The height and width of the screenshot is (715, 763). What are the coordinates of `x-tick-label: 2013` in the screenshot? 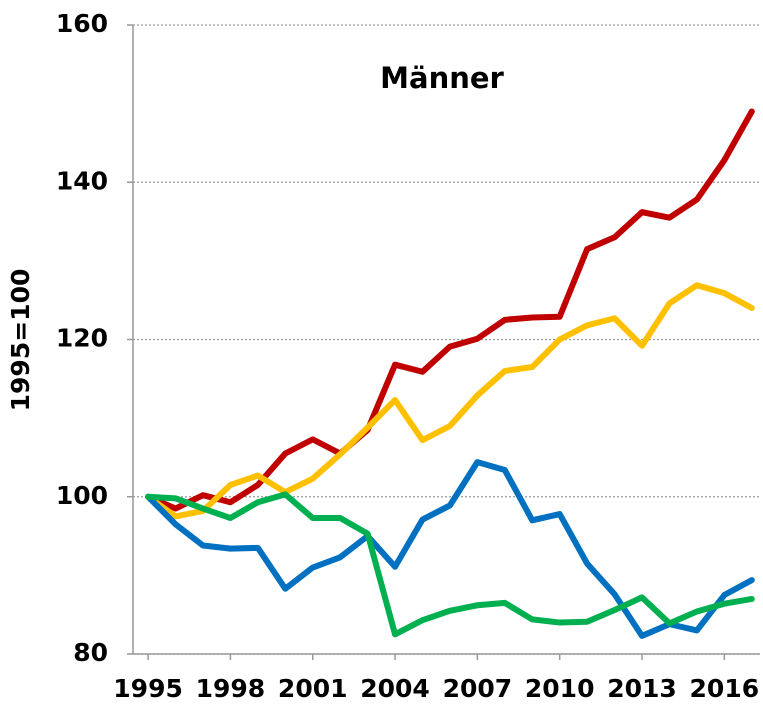 It's located at (642, 688).